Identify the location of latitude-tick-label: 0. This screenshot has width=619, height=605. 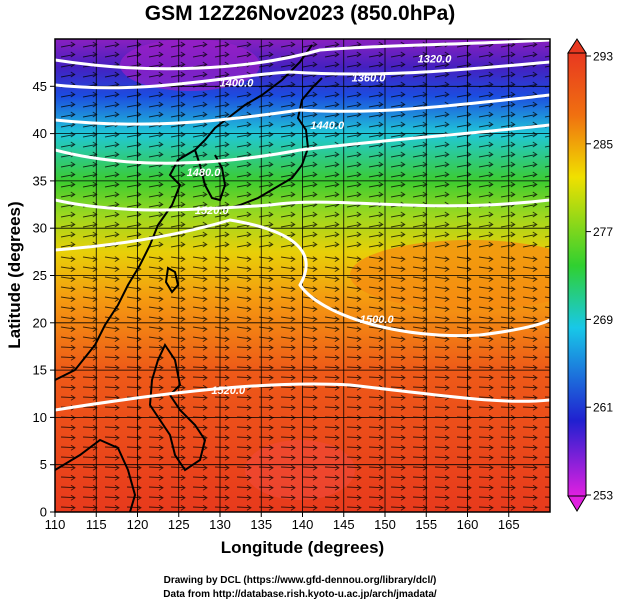
(43, 512).